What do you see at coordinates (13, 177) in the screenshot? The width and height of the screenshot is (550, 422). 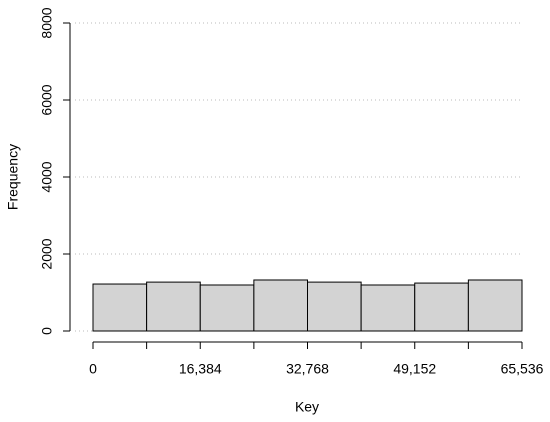 I see `y-axis-label: Frequency` at bounding box center [13, 177].